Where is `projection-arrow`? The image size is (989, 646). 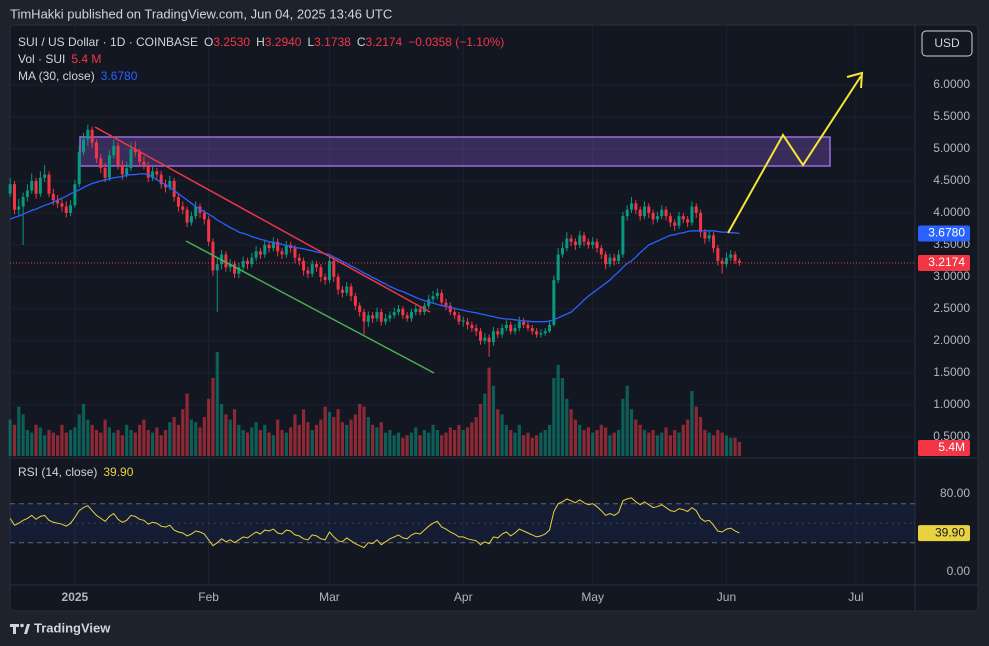 projection-arrow is located at coordinates (794, 154).